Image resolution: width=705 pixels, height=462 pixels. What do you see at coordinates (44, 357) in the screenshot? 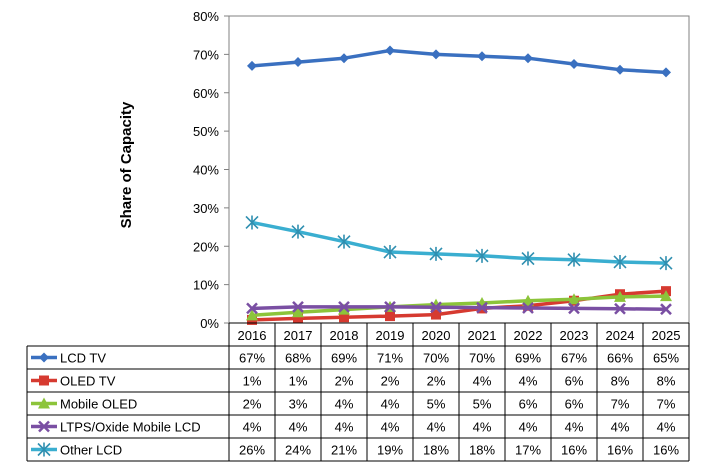
I see `legend-key-lcd-tv` at bounding box center [44, 357].